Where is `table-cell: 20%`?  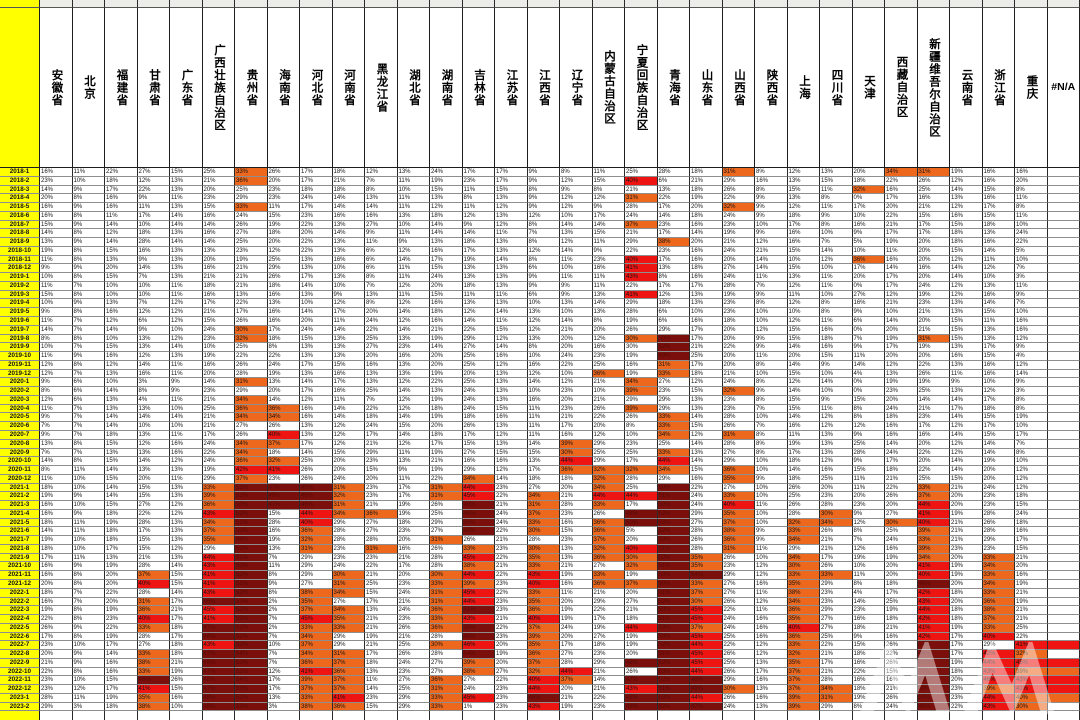 table-cell: 20% is located at coordinates (738, 260).